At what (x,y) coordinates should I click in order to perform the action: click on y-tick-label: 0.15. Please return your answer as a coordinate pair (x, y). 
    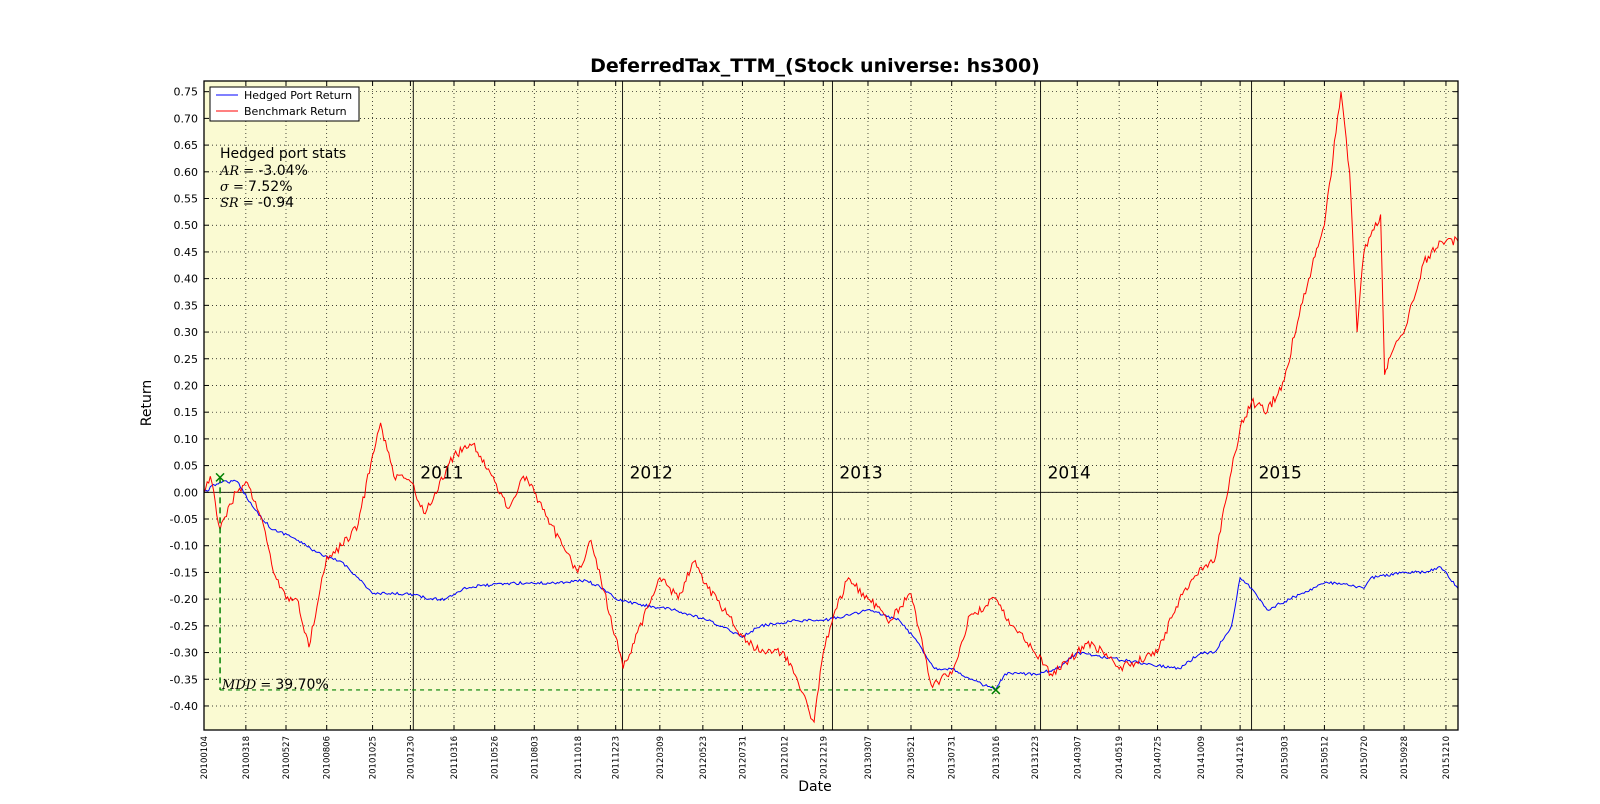
    Looking at the image, I should click on (186, 412).